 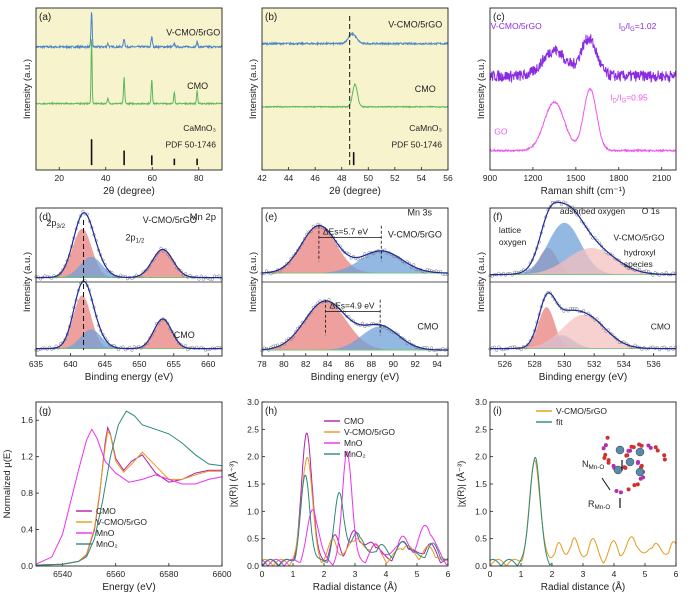 I want to click on x-tick-label: 5, so click(x=417, y=574).